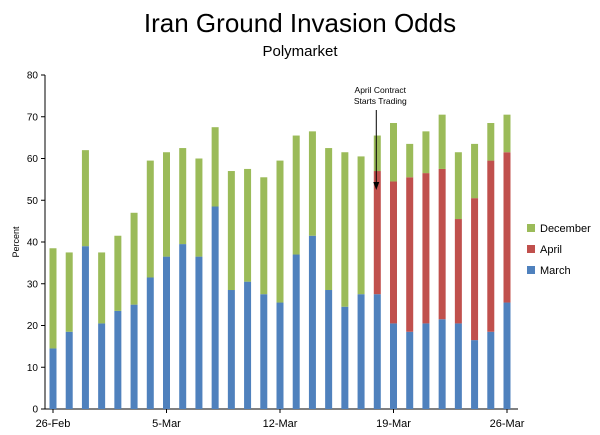  What do you see at coordinates (393, 424) in the screenshot?
I see `x-tick-label: 19-Mar` at bounding box center [393, 424].